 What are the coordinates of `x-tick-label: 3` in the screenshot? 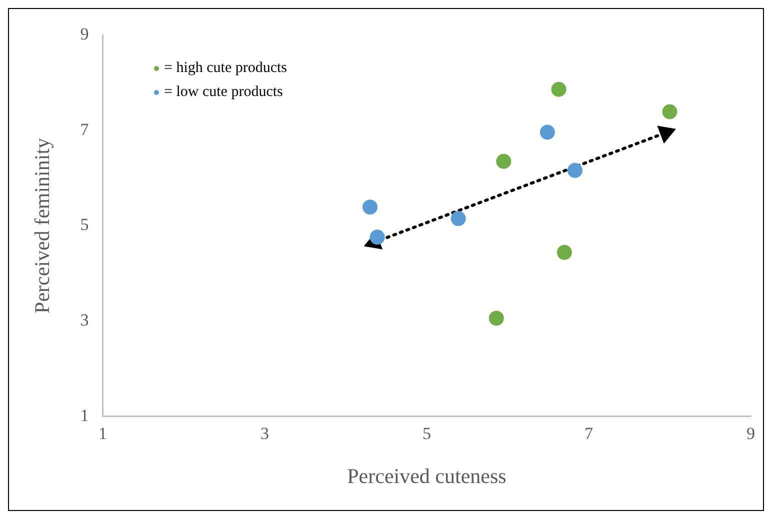 It's located at (264, 434).